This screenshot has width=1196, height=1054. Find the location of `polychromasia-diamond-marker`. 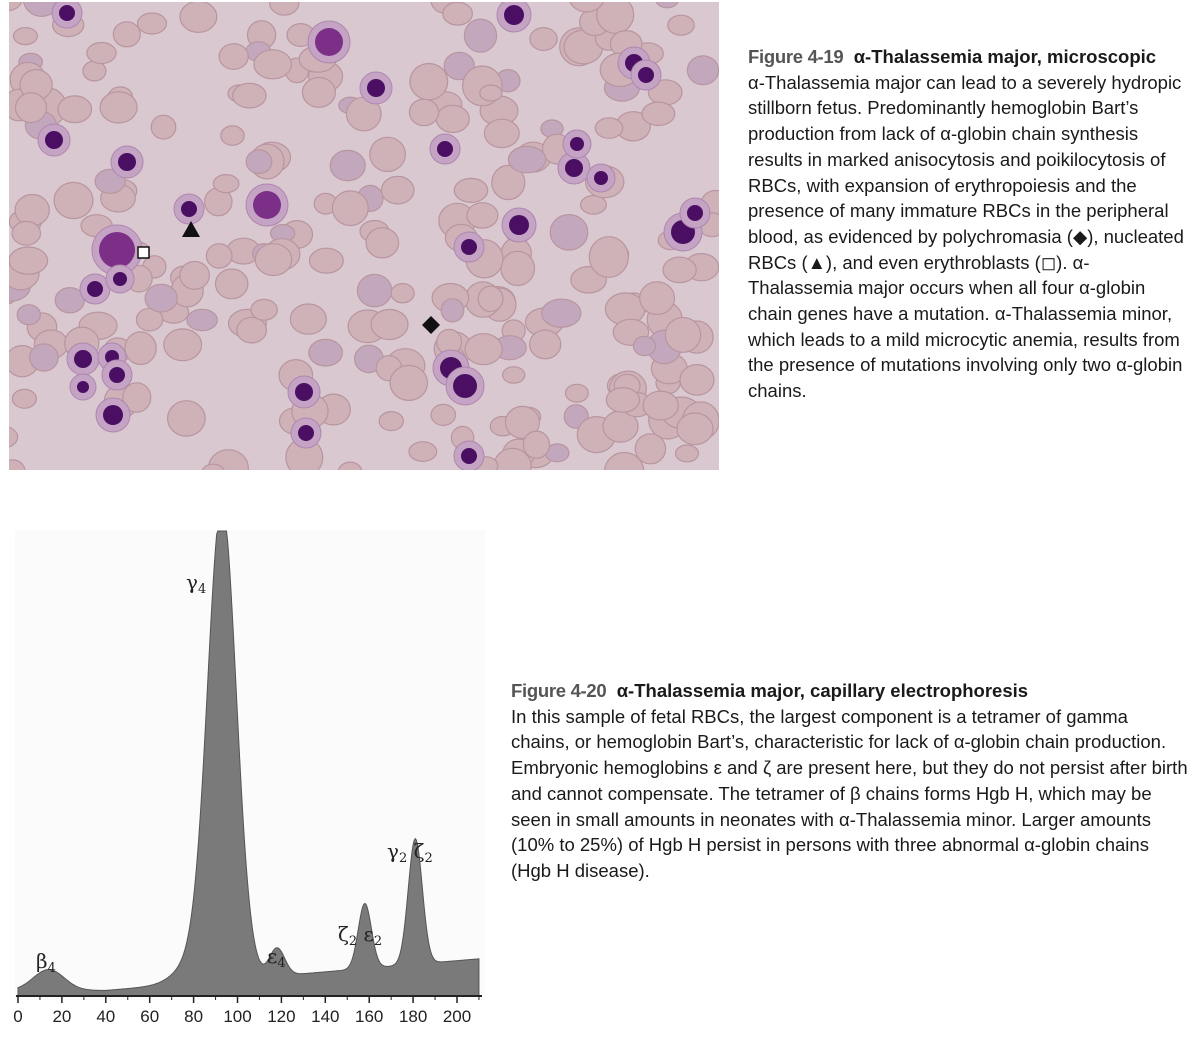

polychromasia-diamond-marker is located at coordinates (431, 325).